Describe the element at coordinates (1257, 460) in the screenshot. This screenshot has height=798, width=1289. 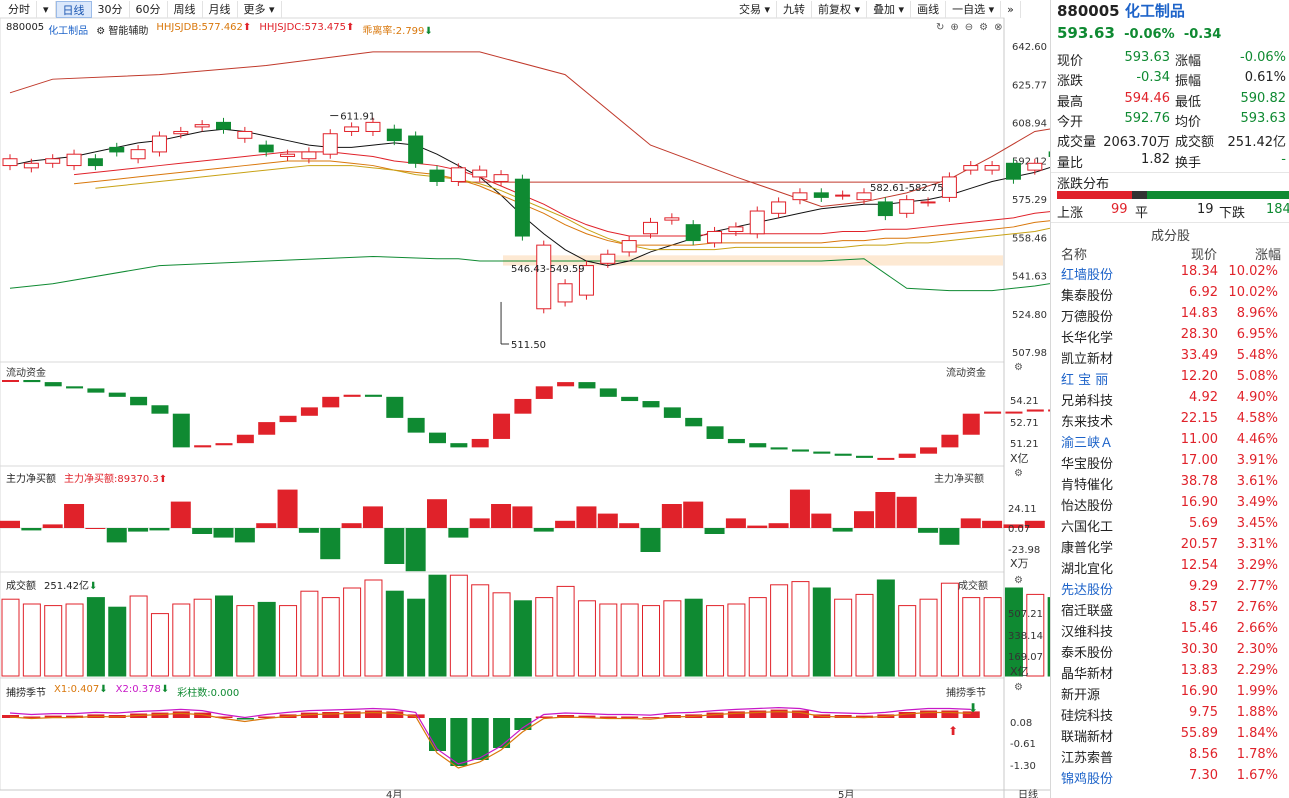
I see `stock-change: 3.91%` at that location.